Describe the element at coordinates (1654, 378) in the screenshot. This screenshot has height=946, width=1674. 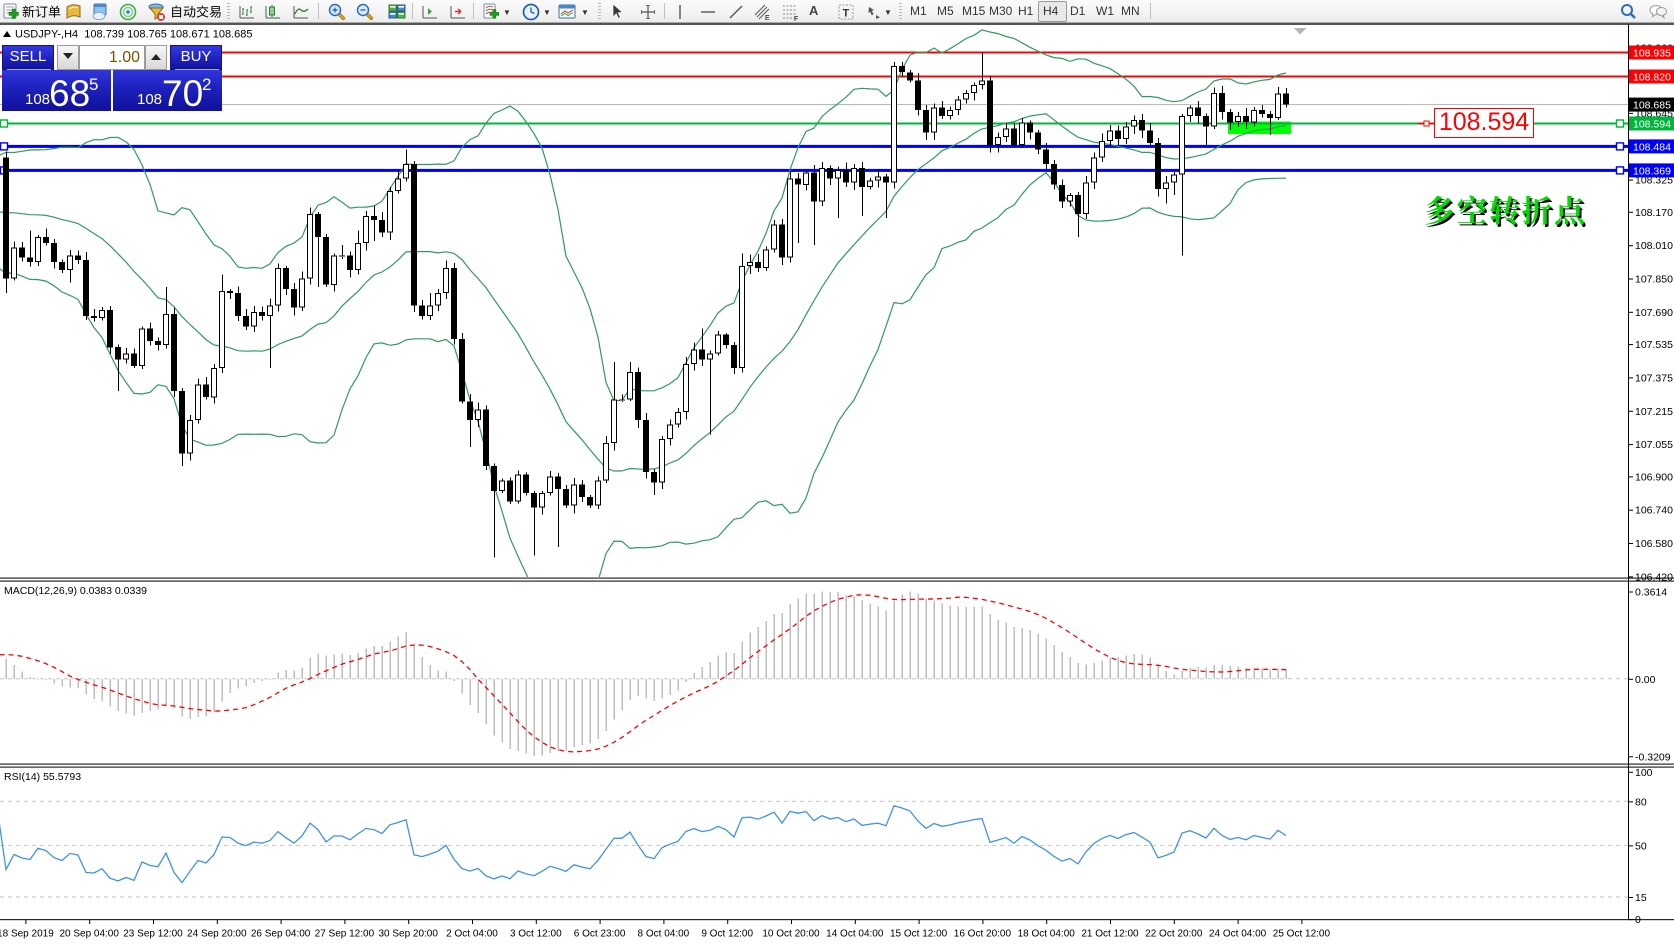
I see `svg-text: 107.375` at that location.